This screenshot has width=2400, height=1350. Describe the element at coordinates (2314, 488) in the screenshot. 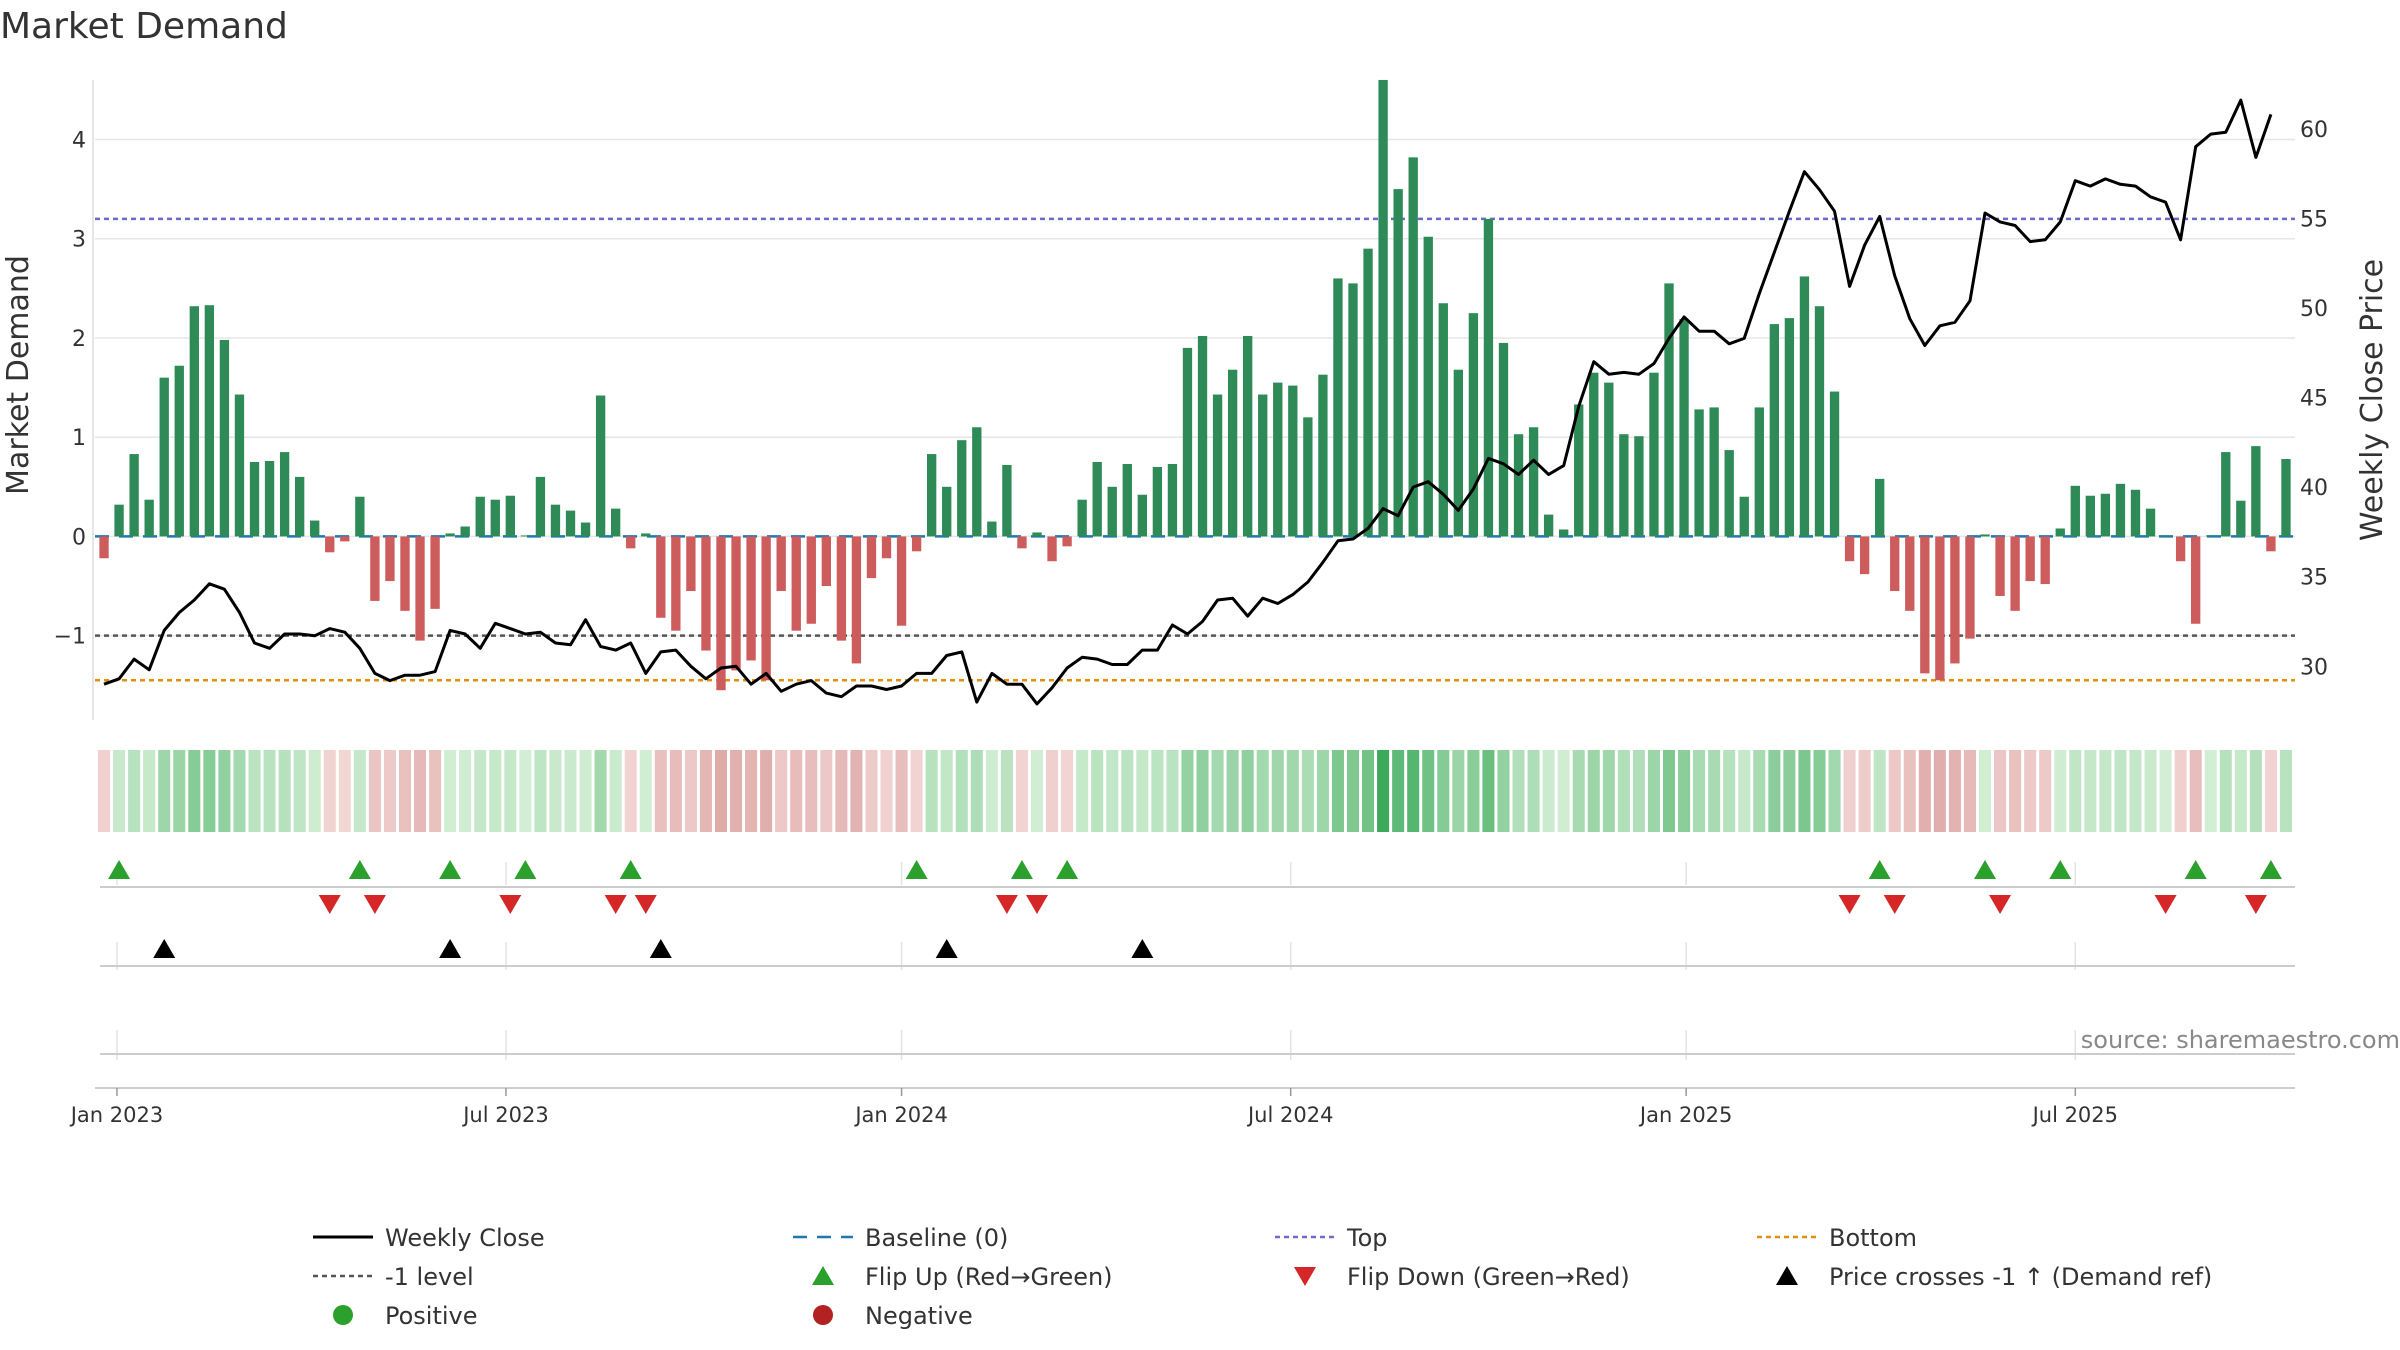

I see `y-tick-right: 40` at that location.